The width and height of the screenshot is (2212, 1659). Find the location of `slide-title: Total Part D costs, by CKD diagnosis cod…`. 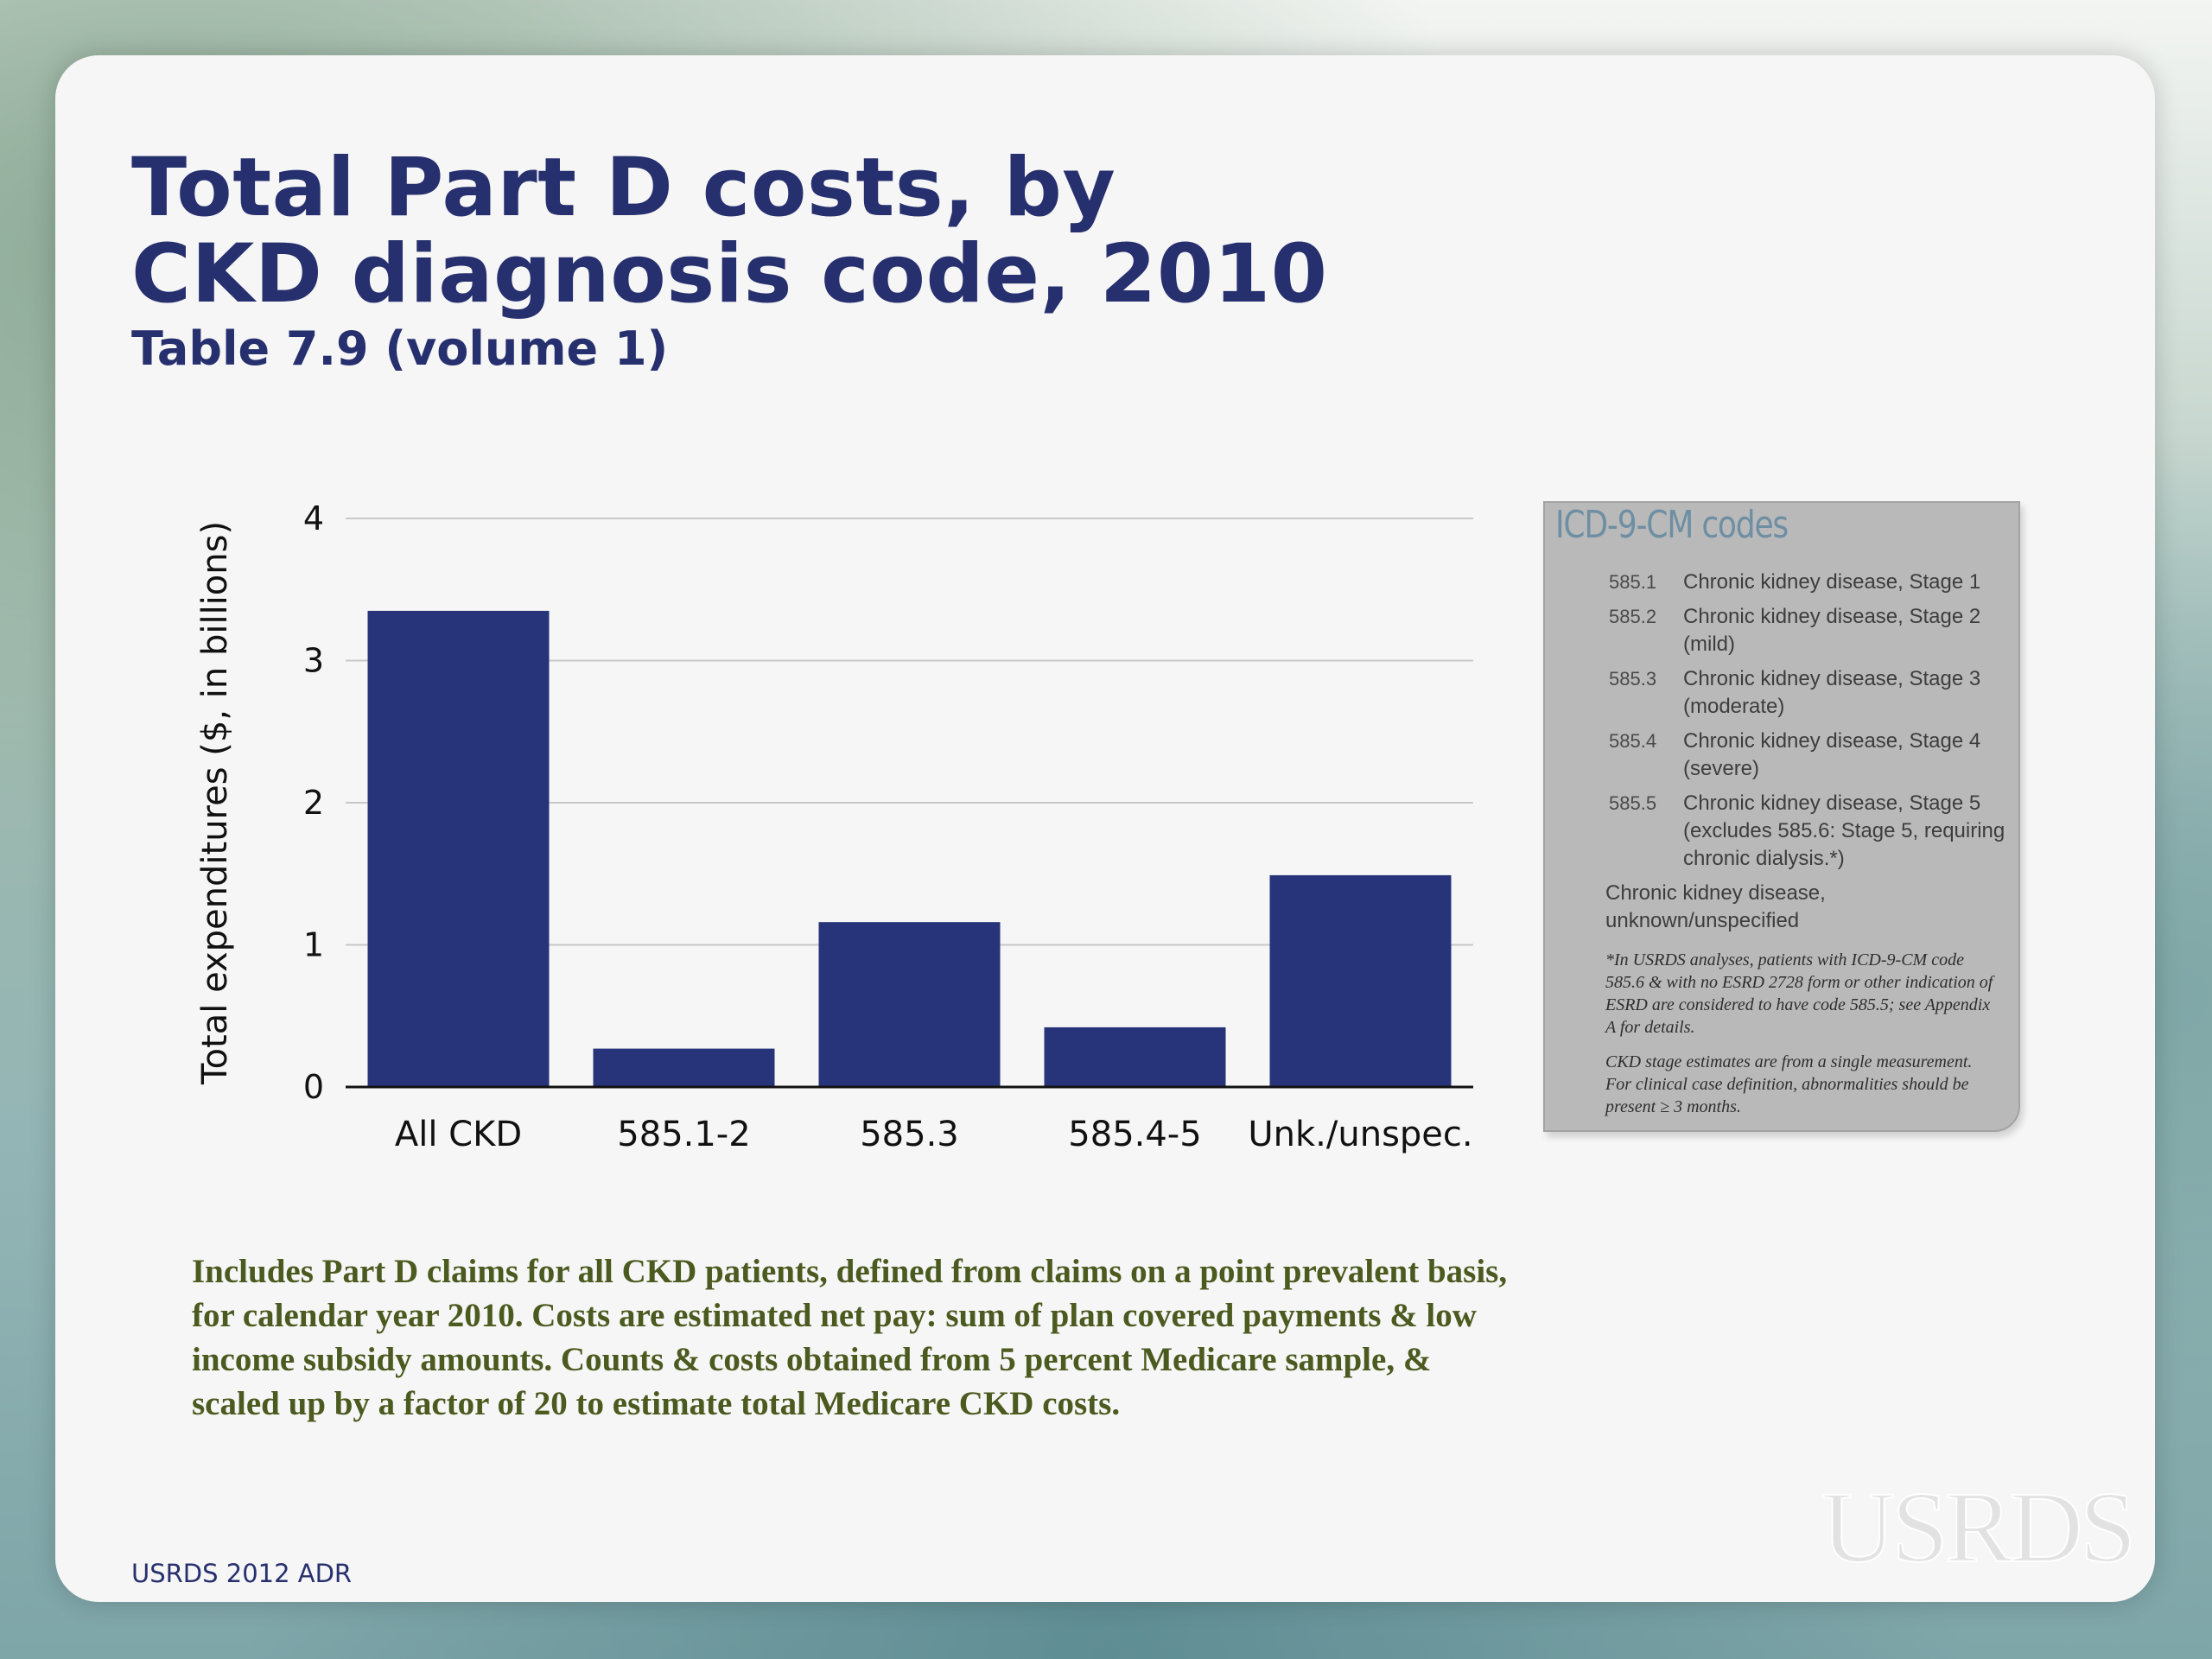

slide-title: Total Part D costs, by CKD diagnosis cod… is located at coordinates (729, 232).